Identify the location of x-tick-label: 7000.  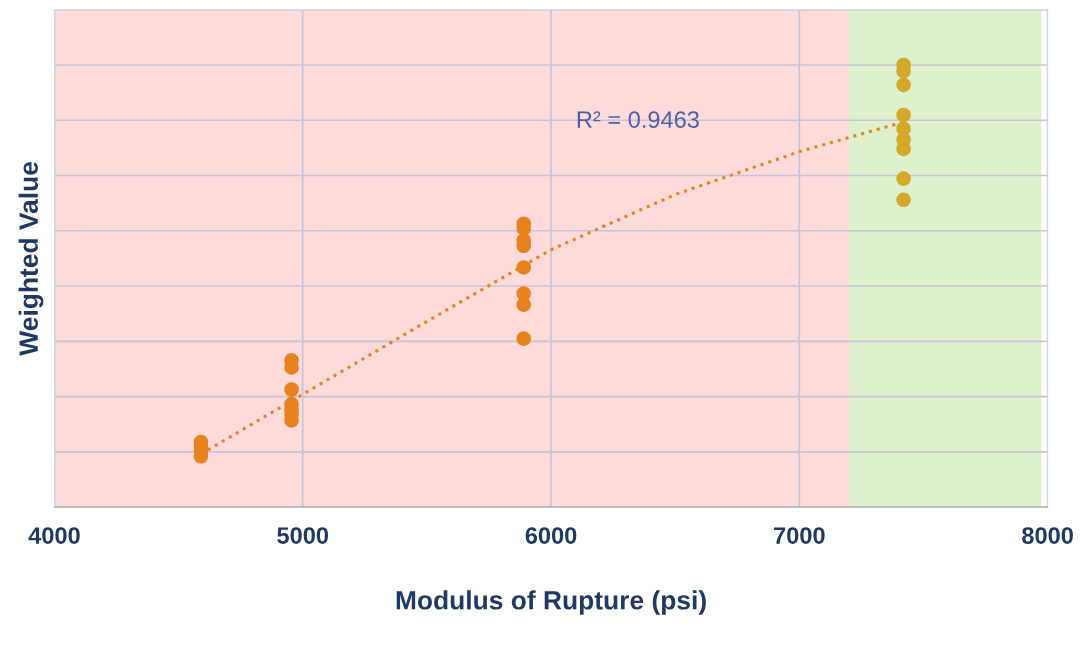
(799, 535).